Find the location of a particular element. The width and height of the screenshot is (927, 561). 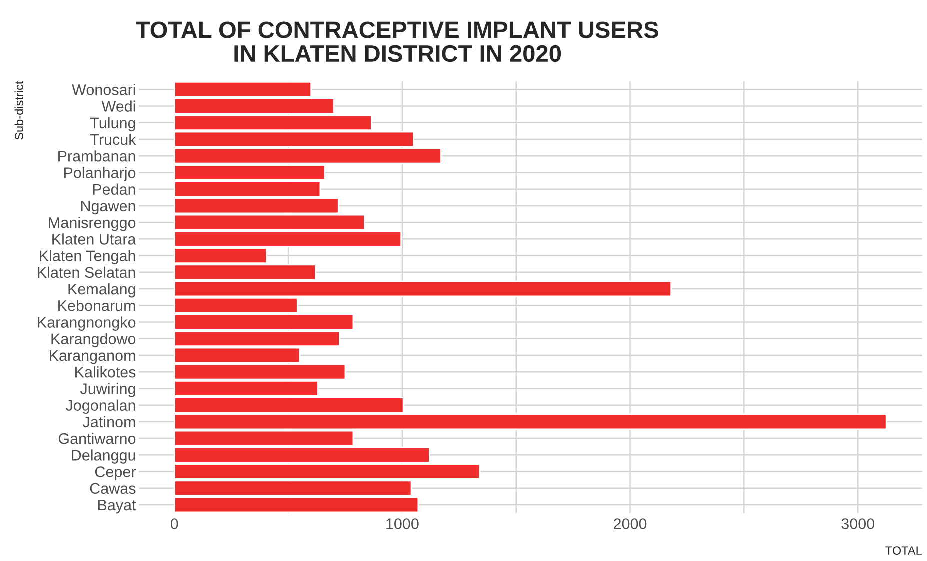

y-tick-label: Gantiwarno is located at coordinates (97, 438).